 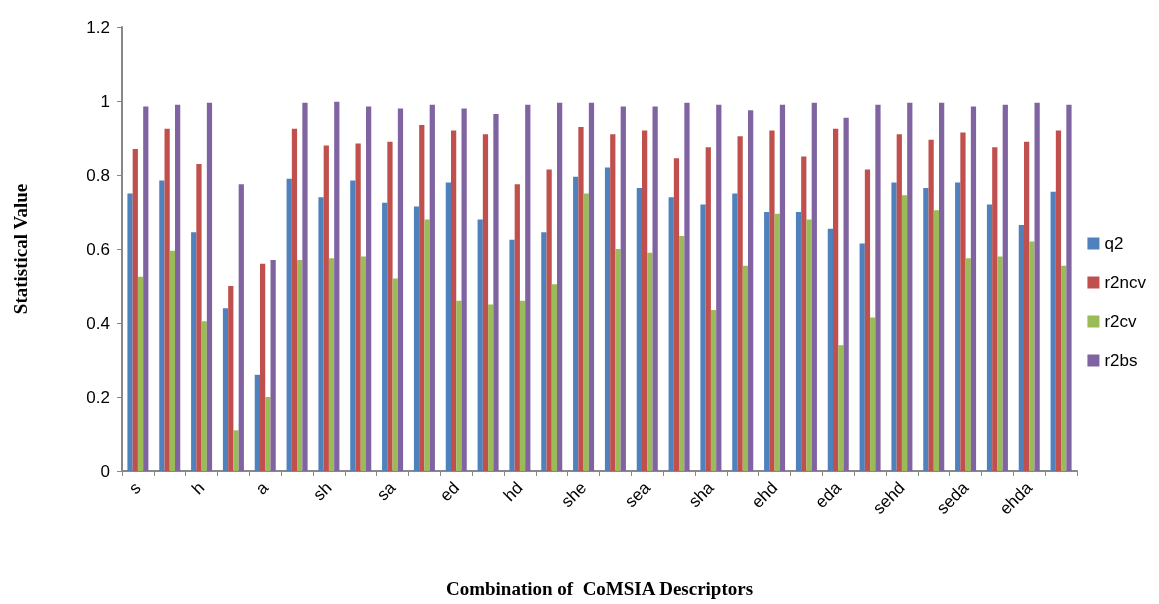 I want to click on y-tick-label: 0.6, so click(x=98, y=249).